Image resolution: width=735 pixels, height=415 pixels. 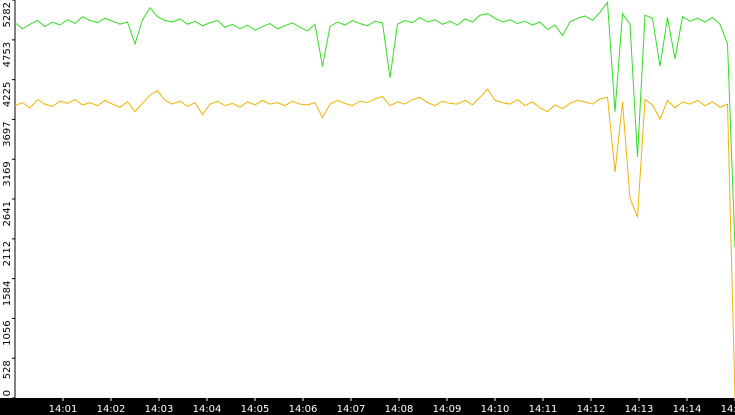 What do you see at coordinates (207, 409) in the screenshot?
I see `x-tick-label: 14:04` at bounding box center [207, 409].